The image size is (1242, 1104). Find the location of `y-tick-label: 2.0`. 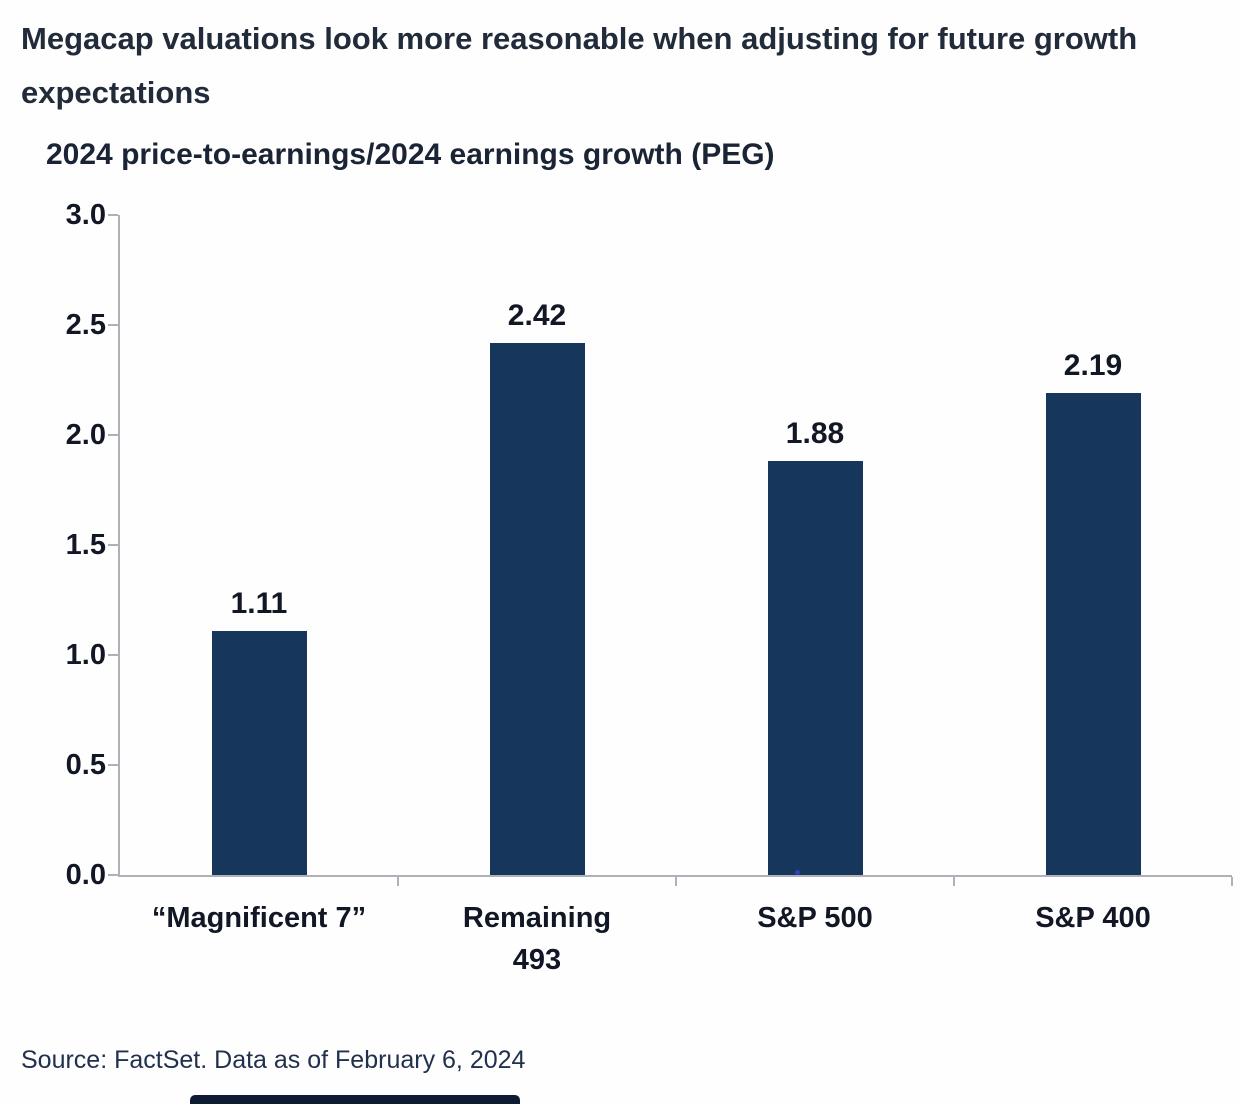

y-tick-label: 2.0 is located at coordinates (85, 435).